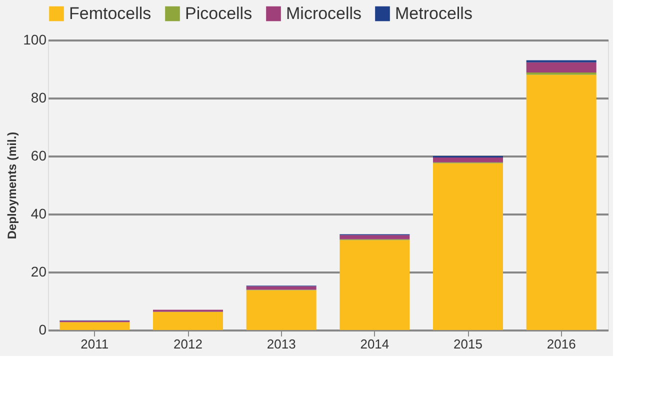 Image resolution: width=671 pixels, height=403 pixels. I want to click on y-axis-title: Deployments (mil.), so click(12, 186).